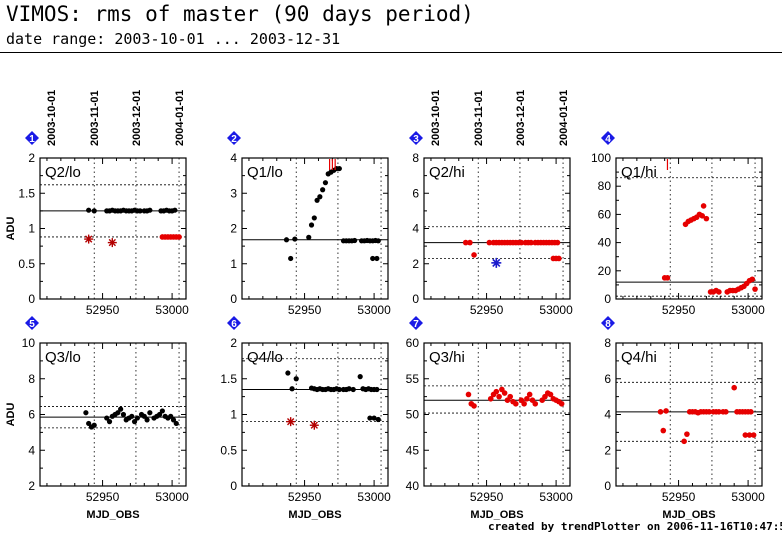 The height and width of the screenshot is (542, 782). I want to click on page-title: VIMOS: rms of master (90 days period), so click(240, 14).